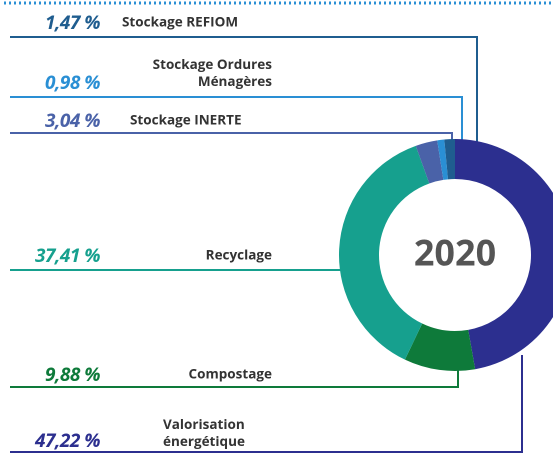  Describe the element at coordinates (212, 72) in the screenshot. I see `category-label: Stockage Ordures Ménagères` at that location.